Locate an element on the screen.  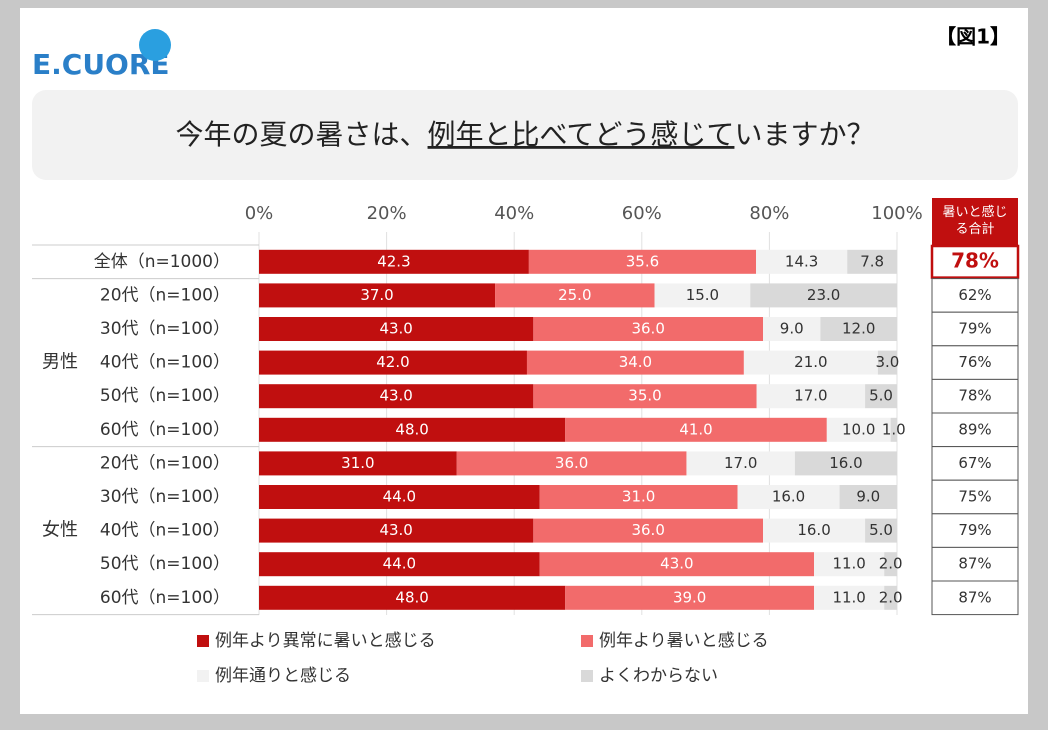
value-label: 37.0 is located at coordinates (376, 295).